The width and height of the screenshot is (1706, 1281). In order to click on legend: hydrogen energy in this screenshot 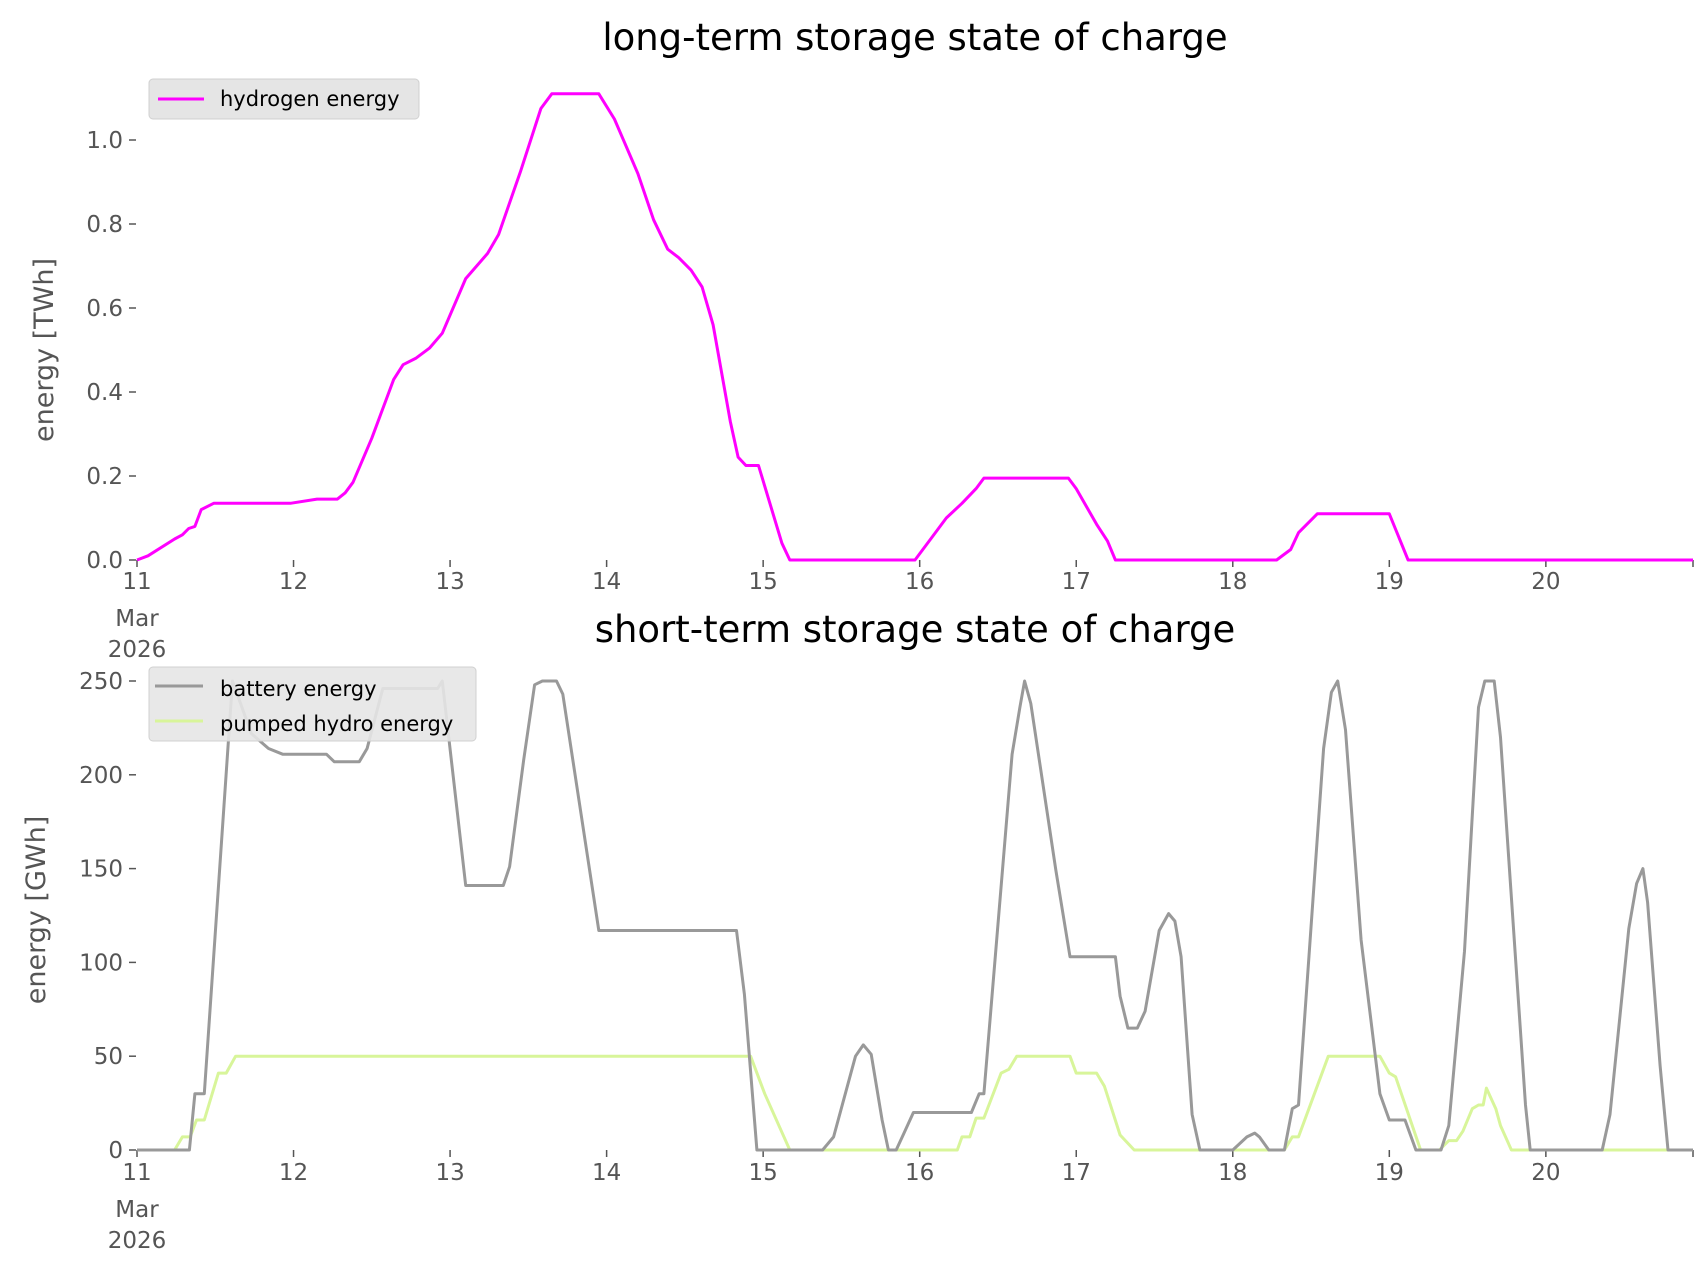, I will do `click(284, 99)`.